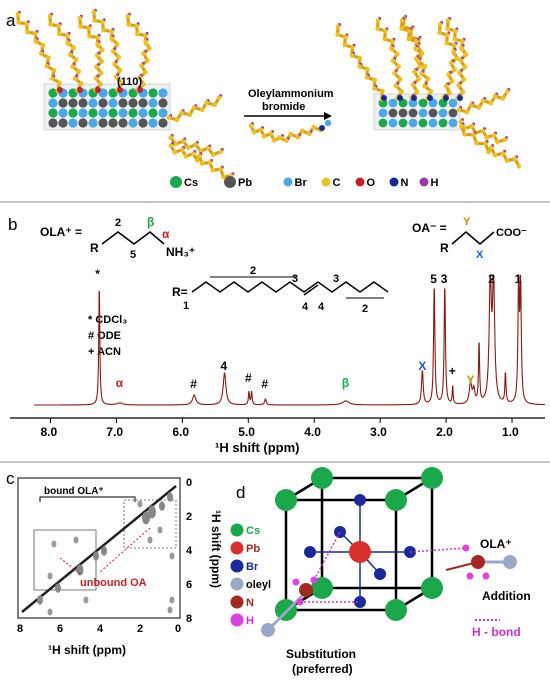 This screenshot has height=692, width=550. Describe the element at coordinates (186, 306) in the screenshot. I see `r-num1: 1` at that location.